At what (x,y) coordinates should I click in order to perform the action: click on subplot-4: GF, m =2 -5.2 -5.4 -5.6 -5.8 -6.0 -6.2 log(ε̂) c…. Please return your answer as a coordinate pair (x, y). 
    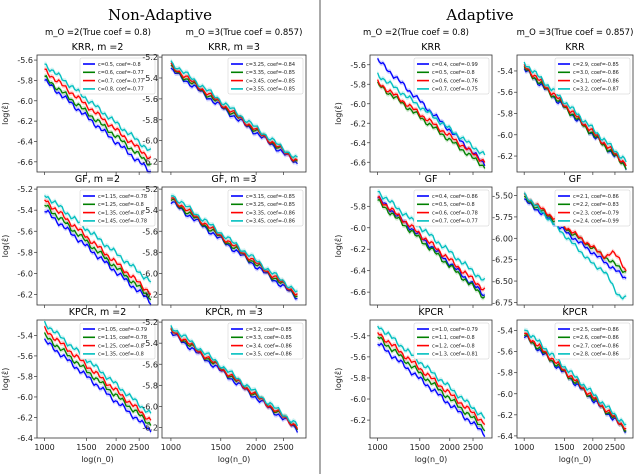
    Looking at the image, I should click on (79, 241).